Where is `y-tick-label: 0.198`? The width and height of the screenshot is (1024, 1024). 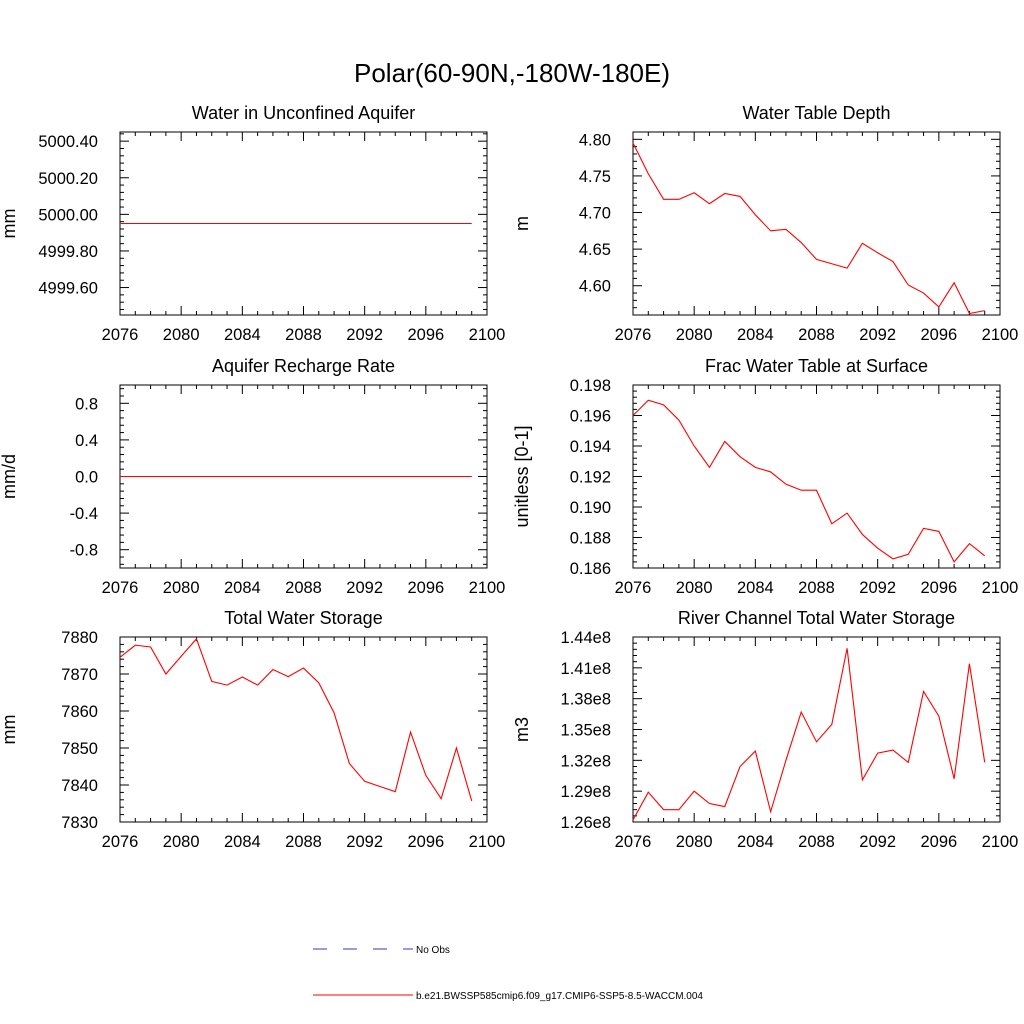 y-tick-label: 0.198 is located at coordinates (590, 386).